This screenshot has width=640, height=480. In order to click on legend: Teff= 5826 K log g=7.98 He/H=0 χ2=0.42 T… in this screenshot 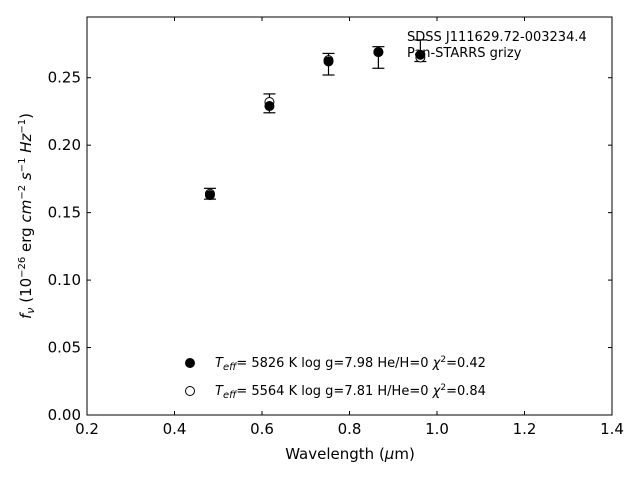, I will do `click(335, 378)`.